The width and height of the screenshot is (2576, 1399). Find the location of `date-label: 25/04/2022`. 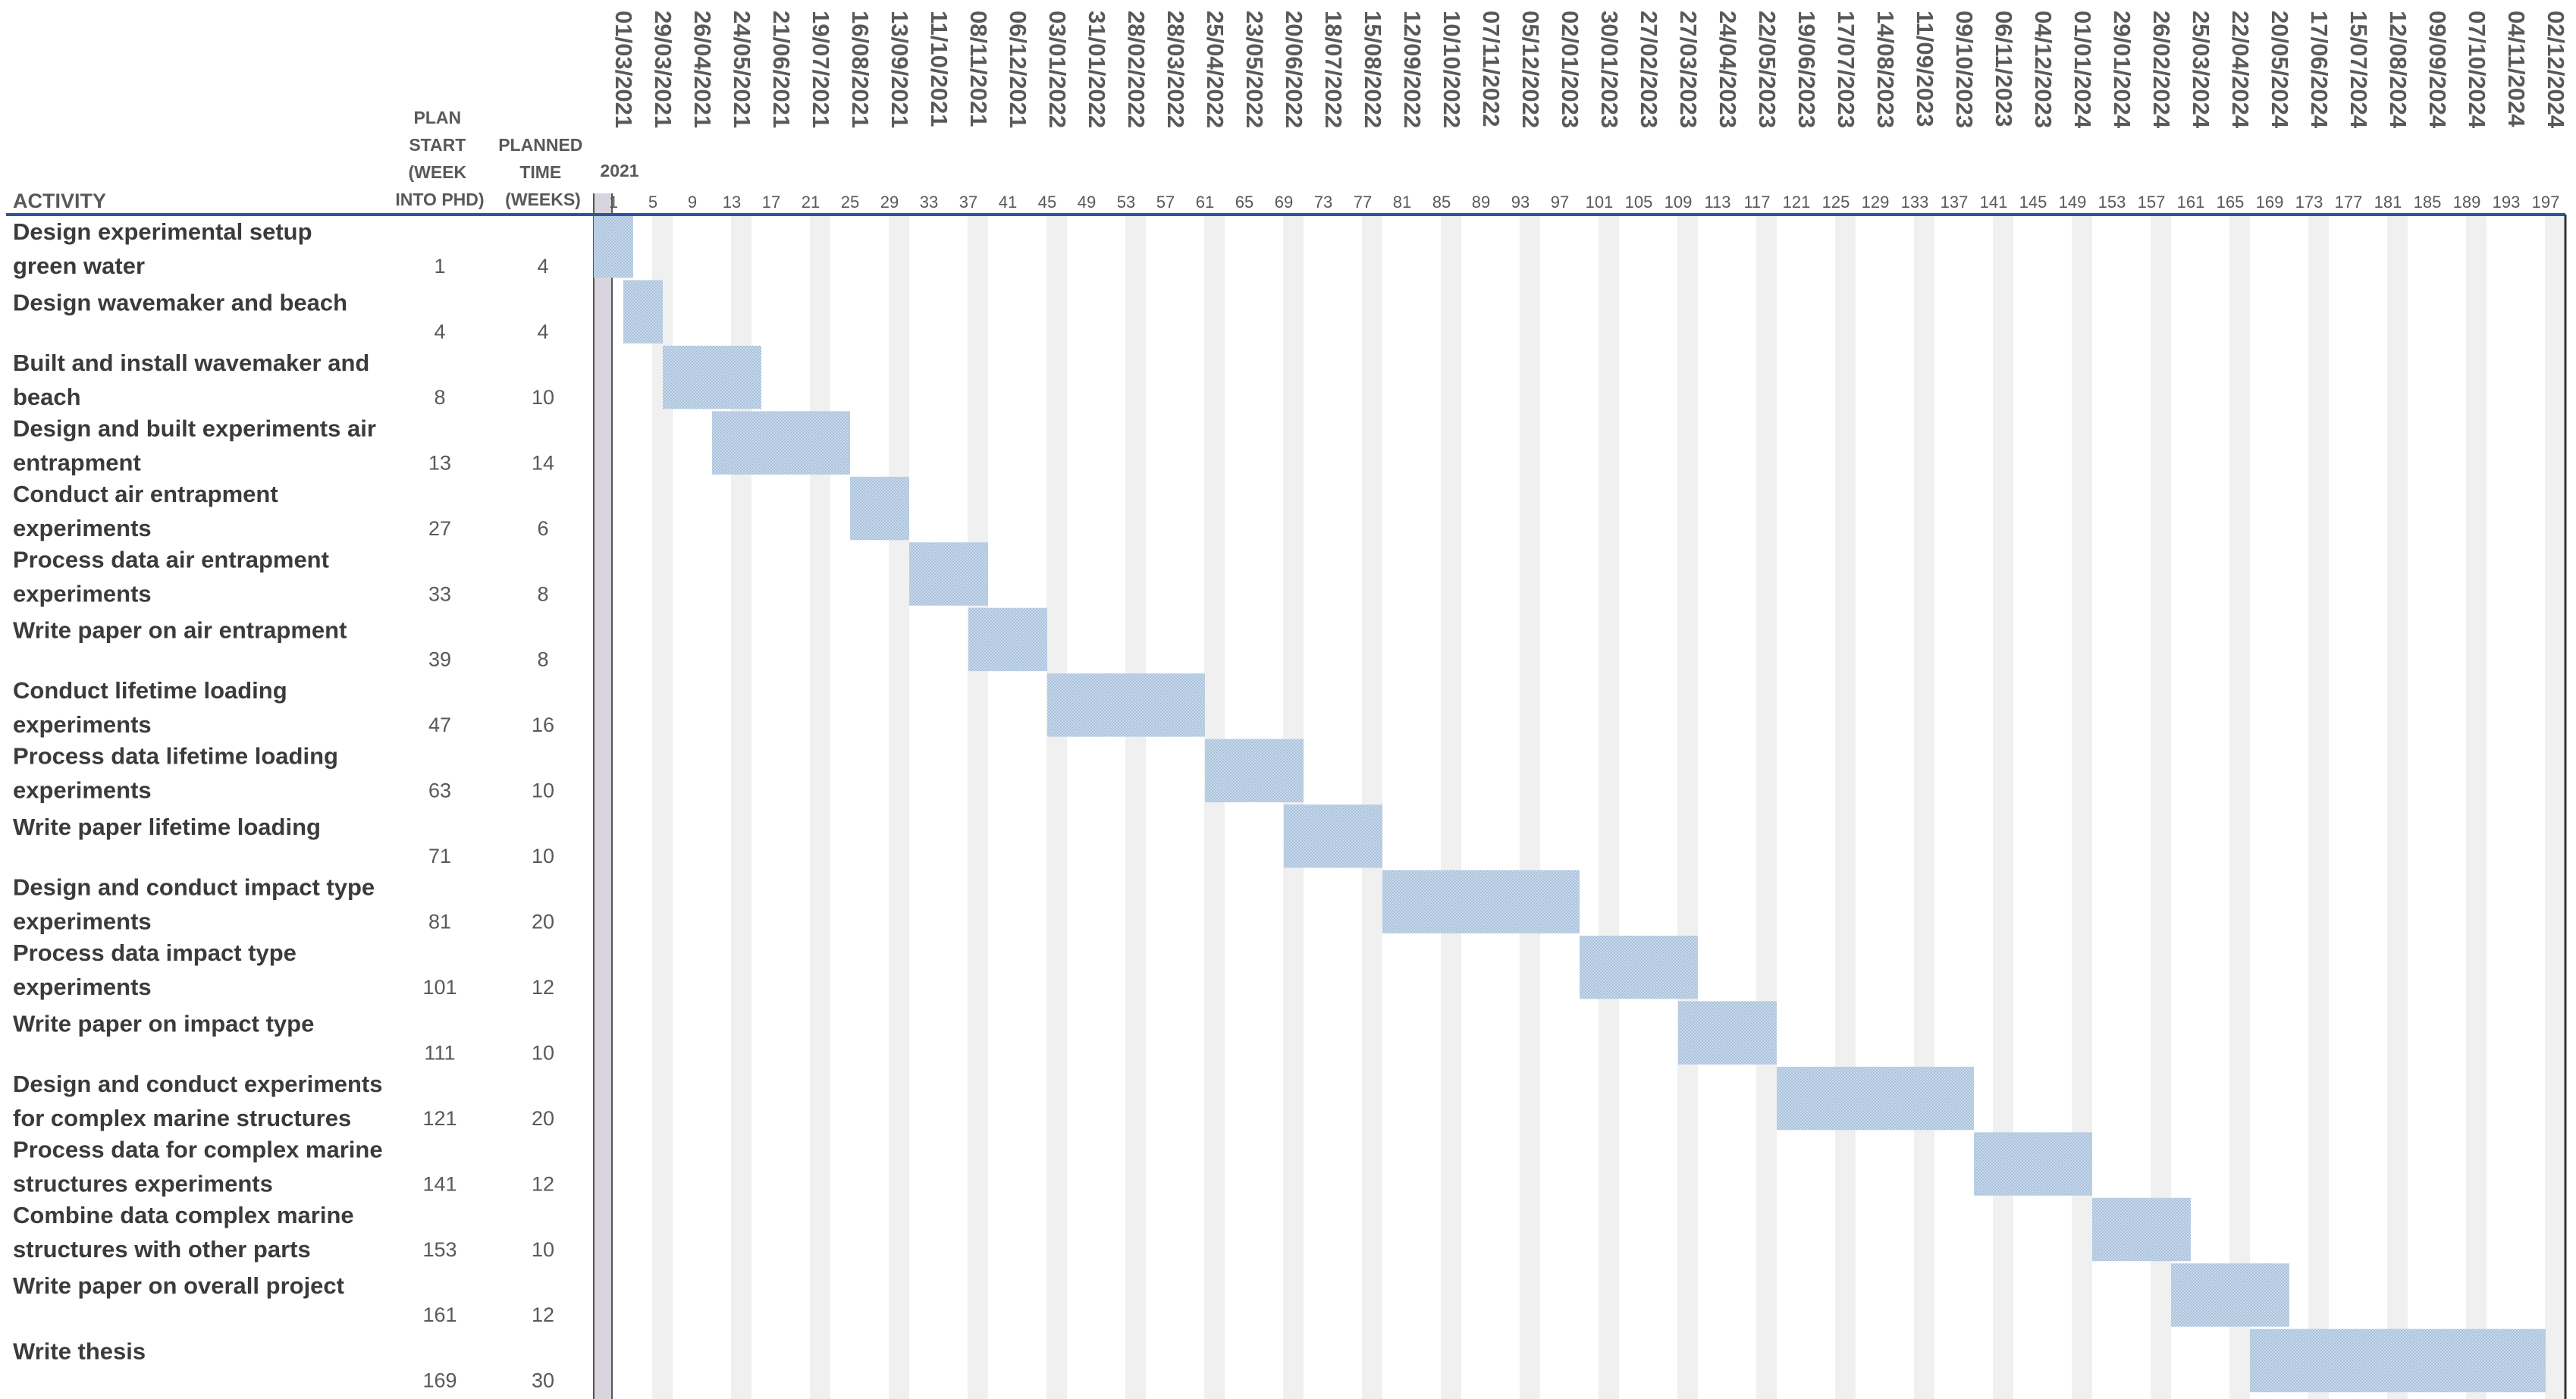

date-label: 25/04/2022 is located at coordinates (1215, 69).